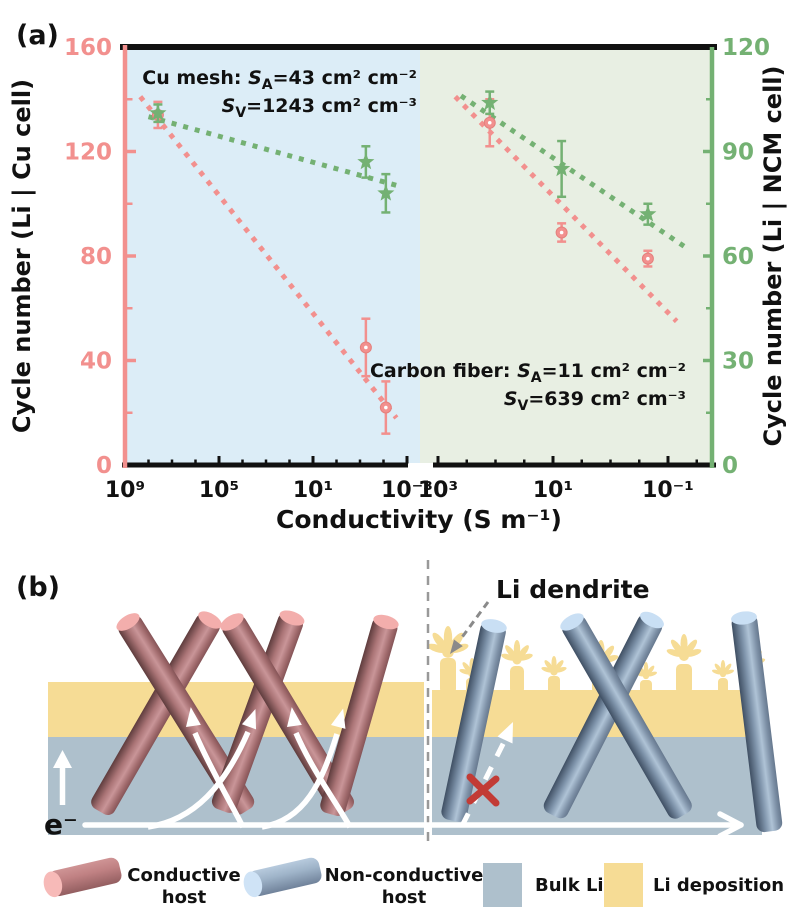  Describe the element at coordinates (319, 108) in the screenshot. I see `cu-mesh-annotation-line2: SV=1243 cm² cm⁻³` at that location.